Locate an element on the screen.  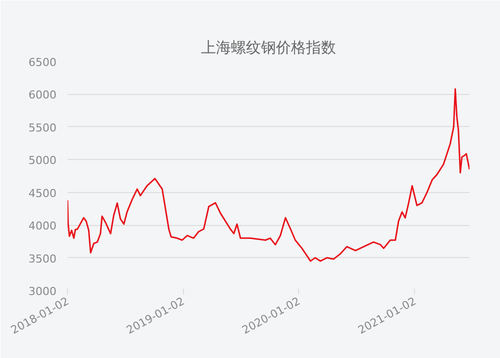
y-tick-label: 4000 is located at coordinates (42, 226).